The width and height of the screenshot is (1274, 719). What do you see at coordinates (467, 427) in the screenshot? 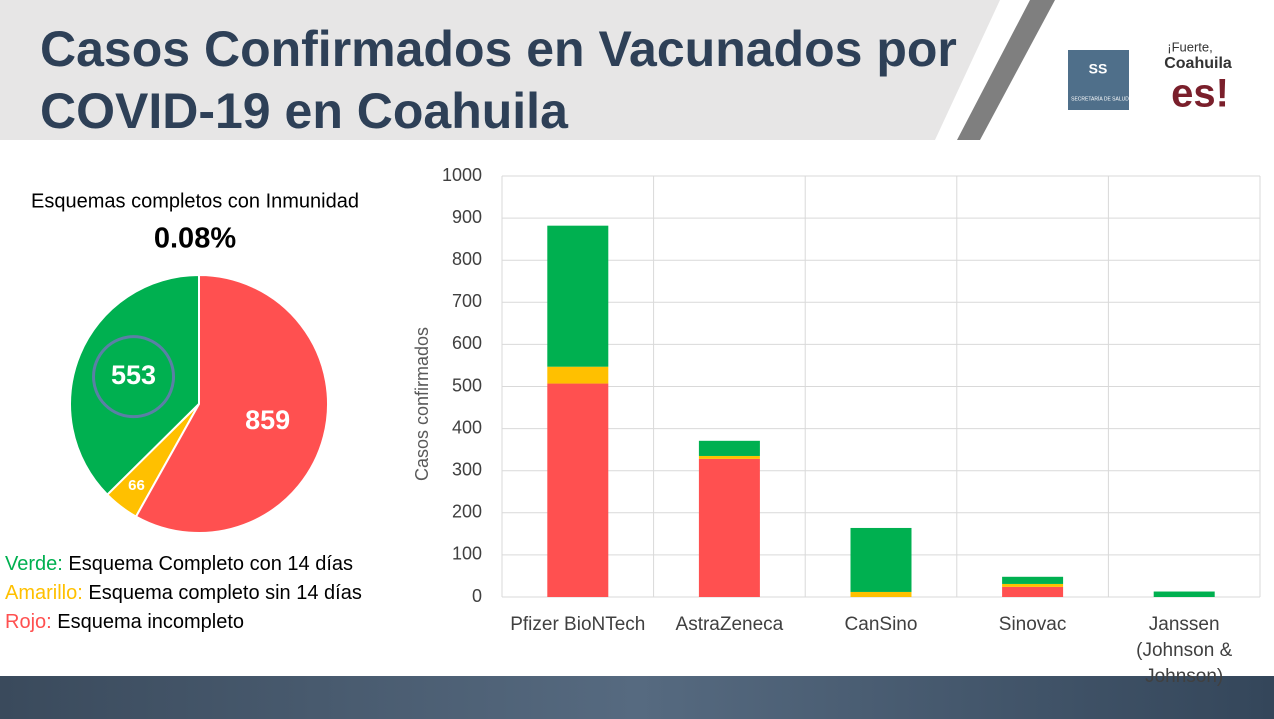
I see `y-tick-label: 400` at bounding box center [467, 427].